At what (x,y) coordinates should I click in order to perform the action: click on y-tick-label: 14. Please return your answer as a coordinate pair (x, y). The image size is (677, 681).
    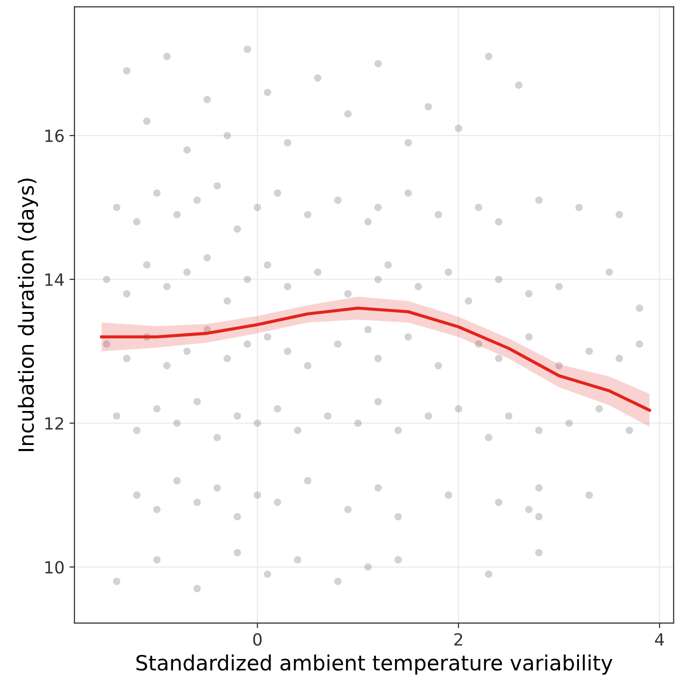
    Looking at the image, I should click on (54, 280).